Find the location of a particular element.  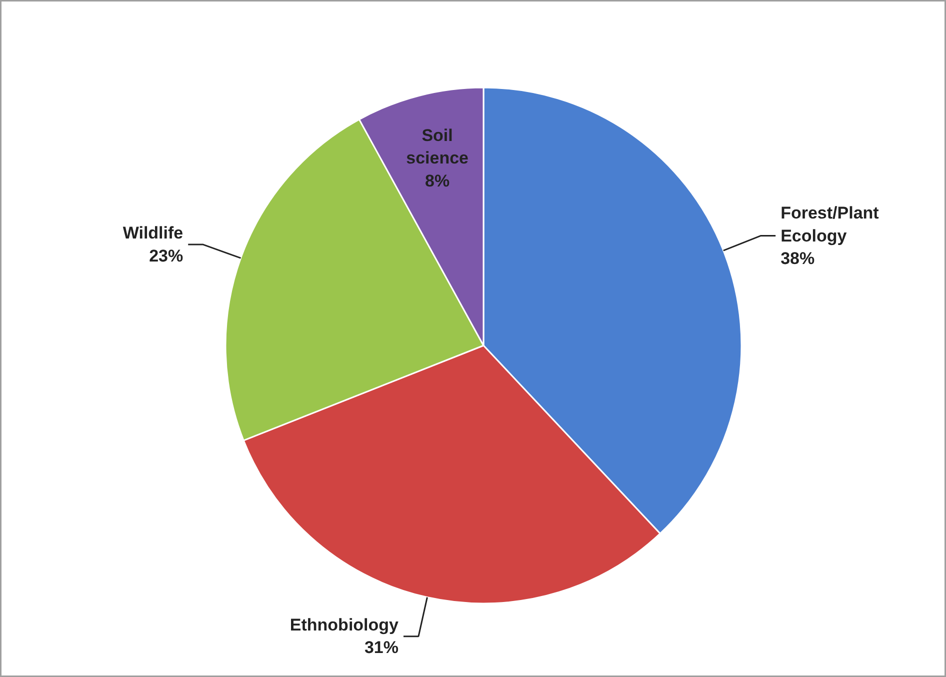

slice-label: Wildlife is located at coordinates (153, 233).